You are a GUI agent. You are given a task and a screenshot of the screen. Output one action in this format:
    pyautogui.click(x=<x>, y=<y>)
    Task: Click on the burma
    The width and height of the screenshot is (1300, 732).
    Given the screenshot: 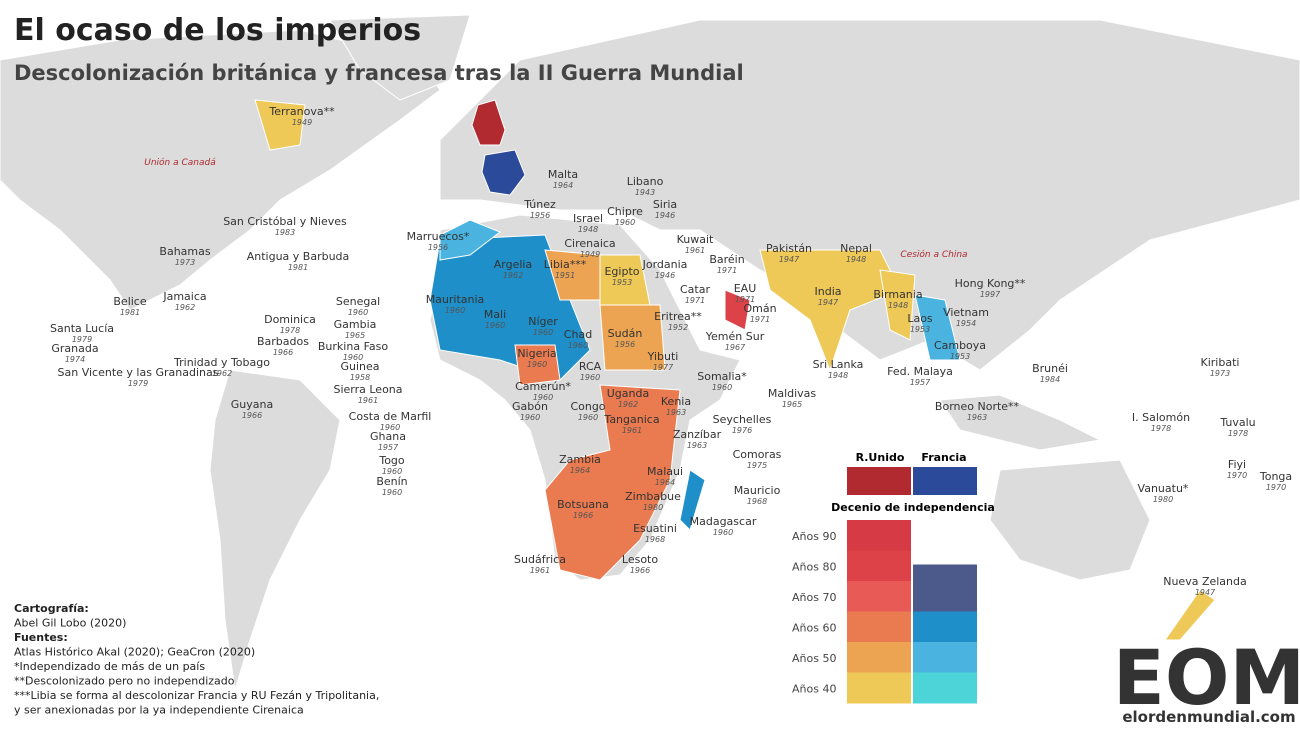 What is the action you would take?
    pyautogui.click(x=897, y=305)
    